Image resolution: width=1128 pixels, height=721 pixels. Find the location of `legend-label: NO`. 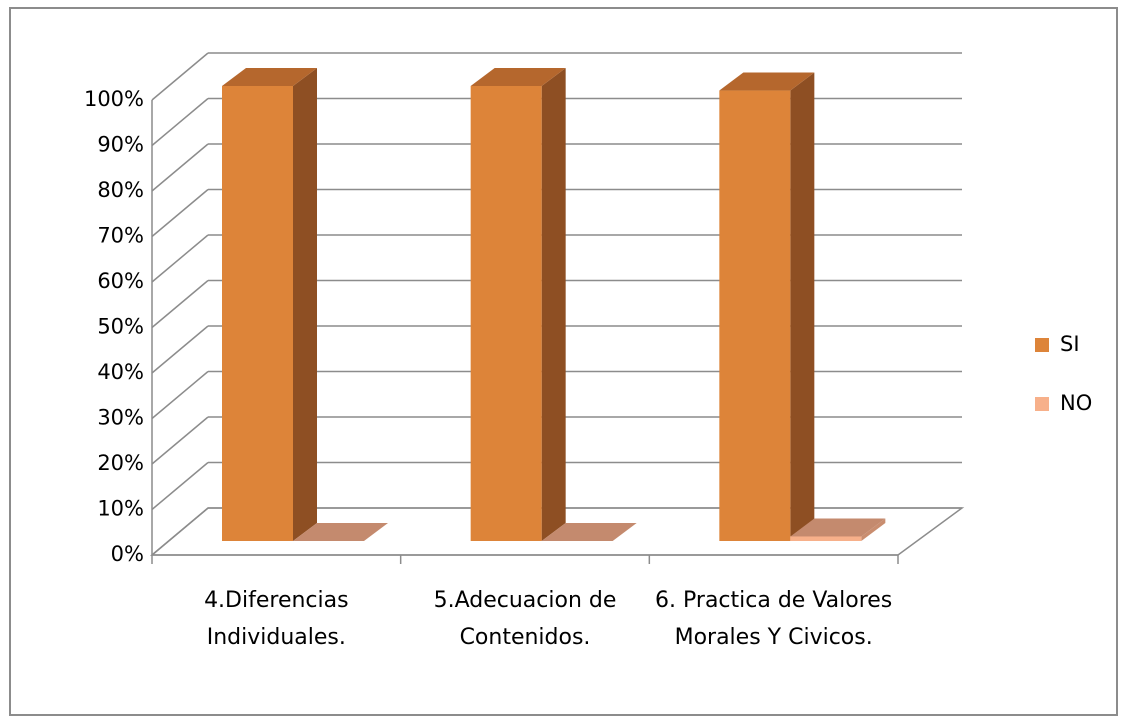

legend-label: NO is located at coordinates (1076, 403).